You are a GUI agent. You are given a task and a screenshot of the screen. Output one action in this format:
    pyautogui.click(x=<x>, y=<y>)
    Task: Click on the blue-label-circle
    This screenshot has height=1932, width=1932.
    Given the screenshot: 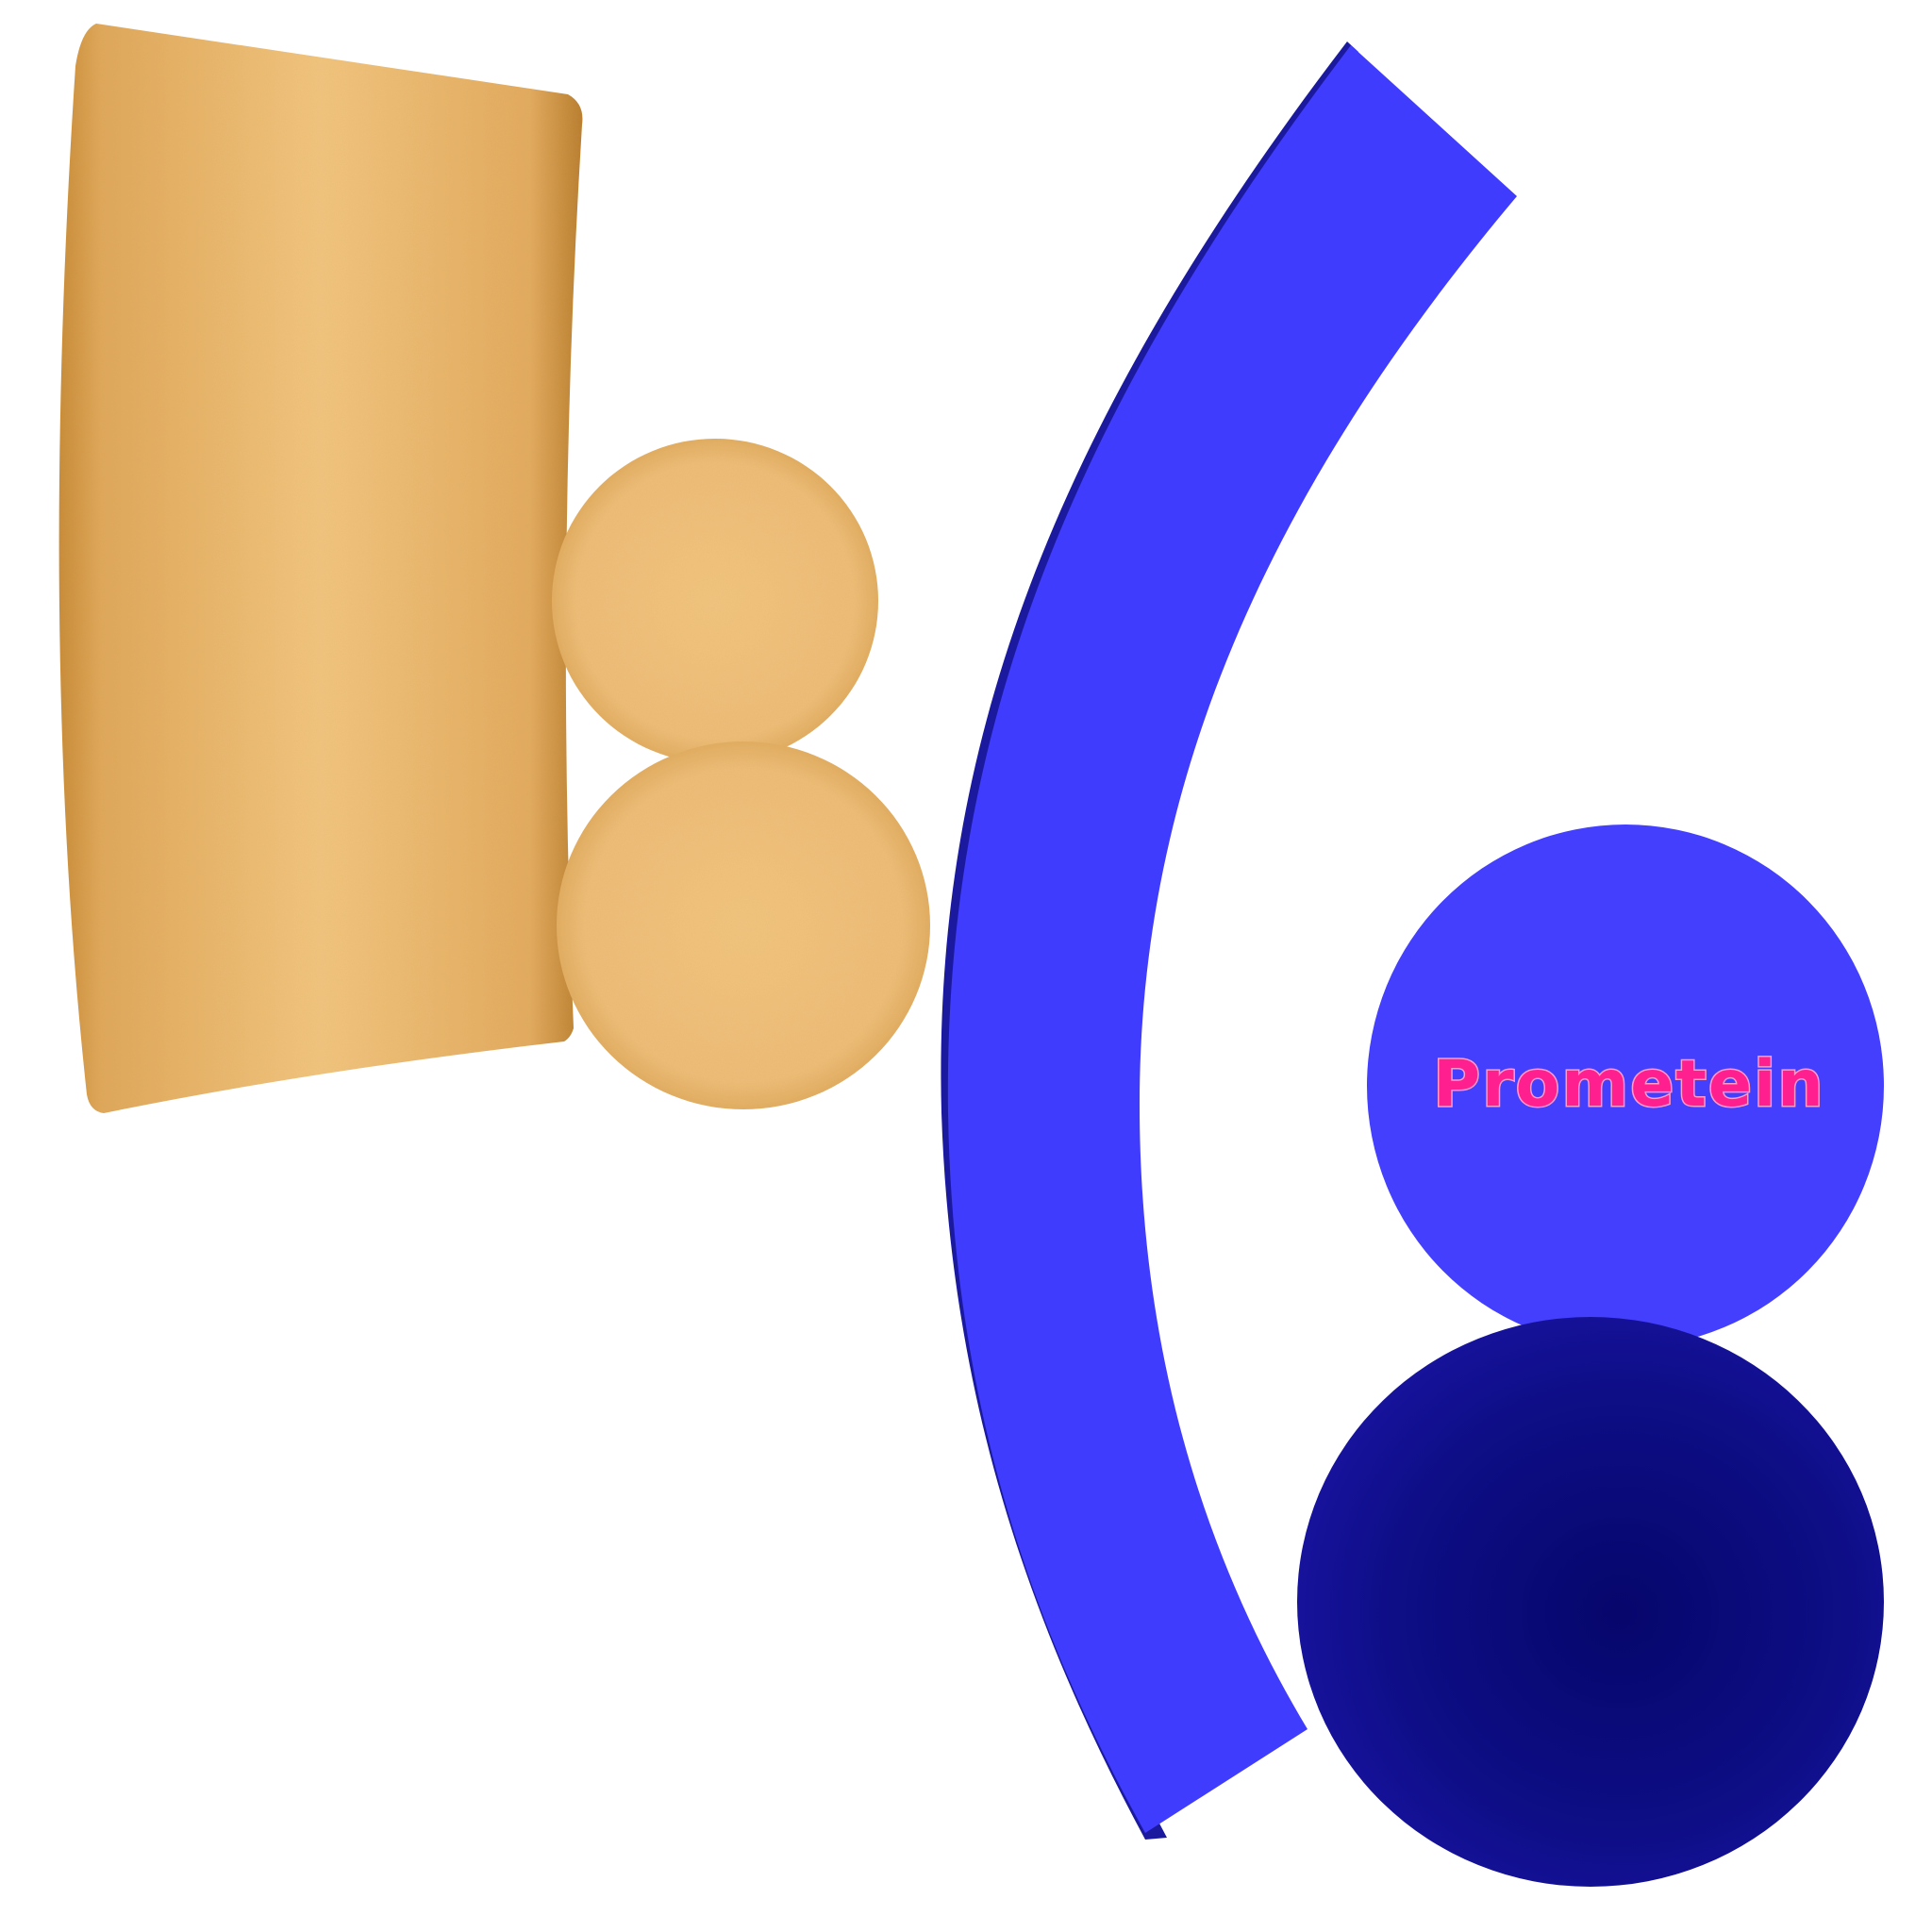 What is the action you would take?
    pyautogui.click(x=1625, y=1086)
    